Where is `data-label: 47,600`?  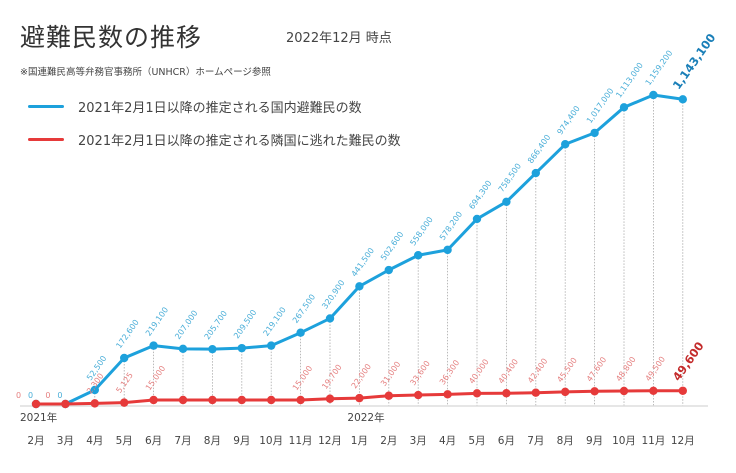 data-label: 47,600 is located at coordinates (596, 369).